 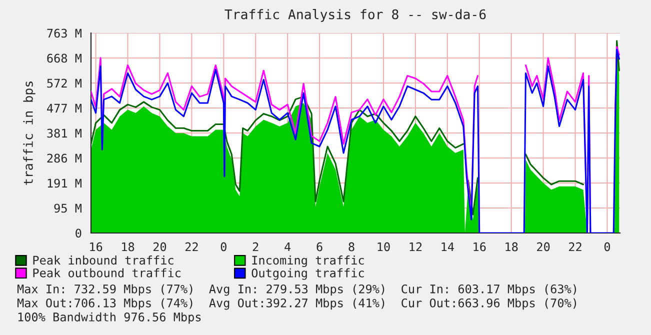 I want to click on y-tick-label: 668 M, so click(x=64, y=58).